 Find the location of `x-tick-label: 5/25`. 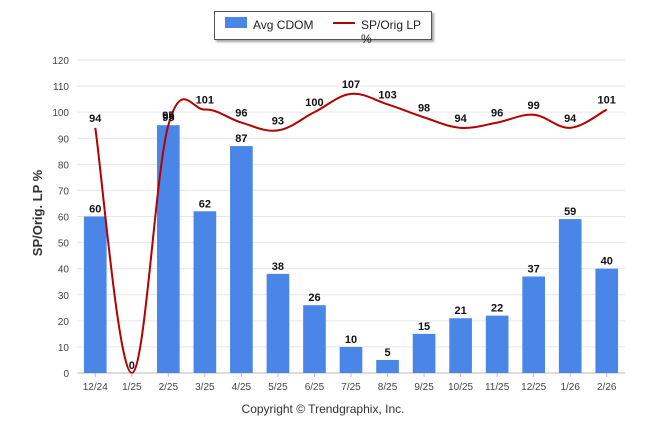

x-tick-label: 5/25 is located at coordinates (278, 387).